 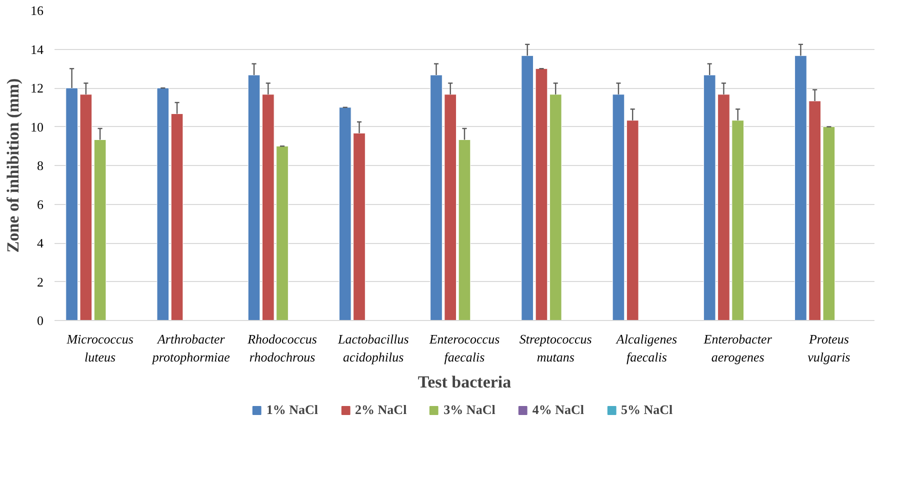 I want to click on y-axis-title: Zone of inhibition (mm), so click(x=13, y=165).